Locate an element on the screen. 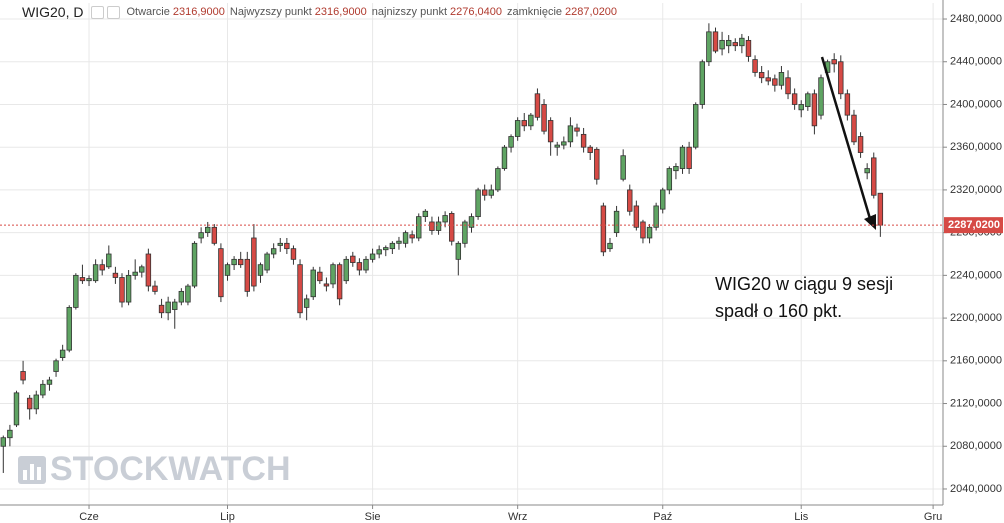 This screenshot has width=1004, height=523. watermark-icon-bar is located at coordinates (32, 472).